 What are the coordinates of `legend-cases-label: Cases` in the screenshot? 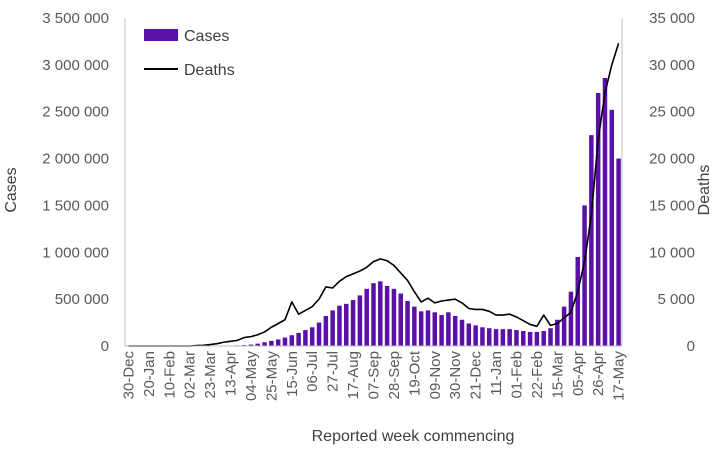 It's located at (206, 36).